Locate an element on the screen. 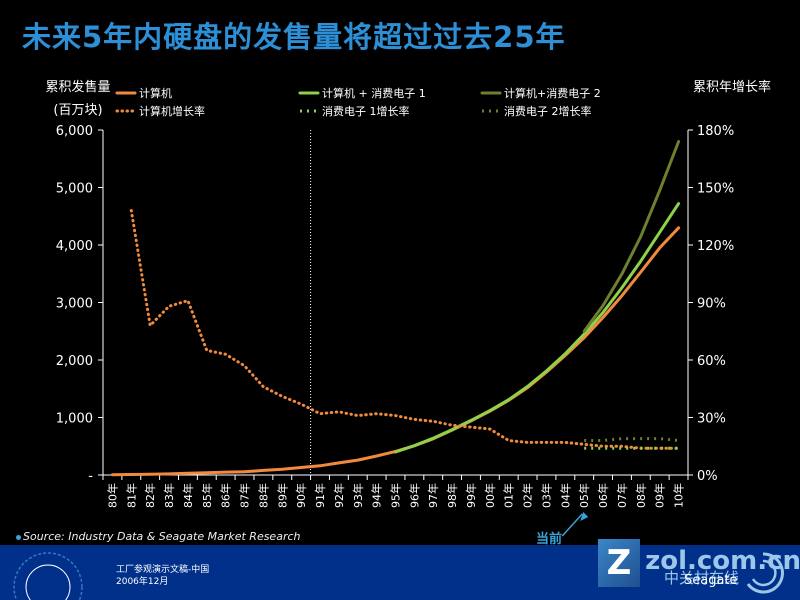  left-axis-label-line2: (百万块) is located at coordinates (78, 110).